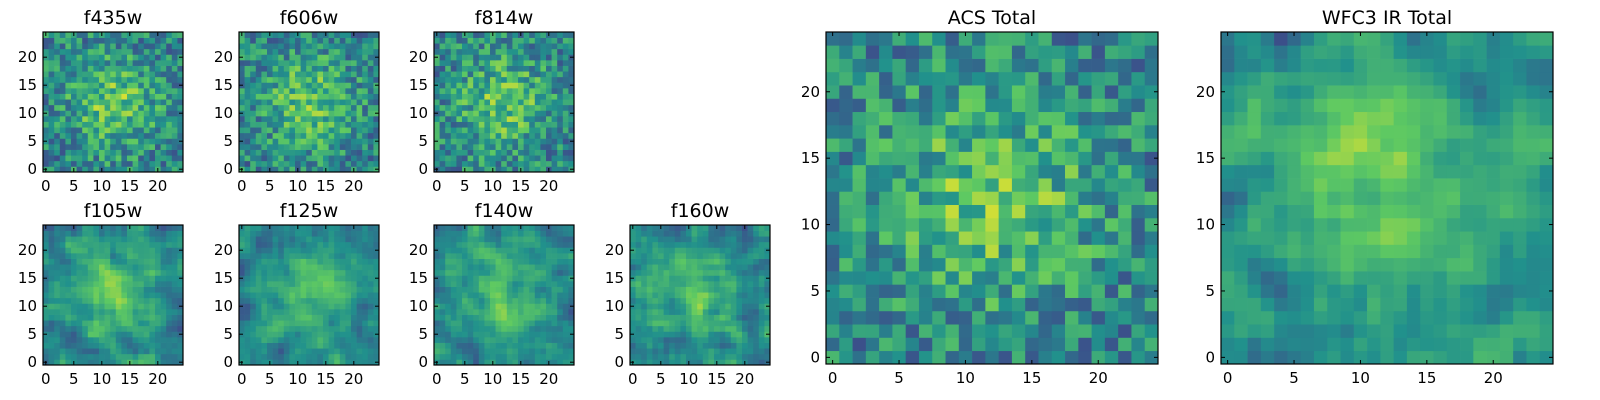 This screenshot has height=400, width=1600. What do you see at coordinates (223, 278) in the screenshot?
I see `y-tick-label: 15` at bounding box center [223, 278].